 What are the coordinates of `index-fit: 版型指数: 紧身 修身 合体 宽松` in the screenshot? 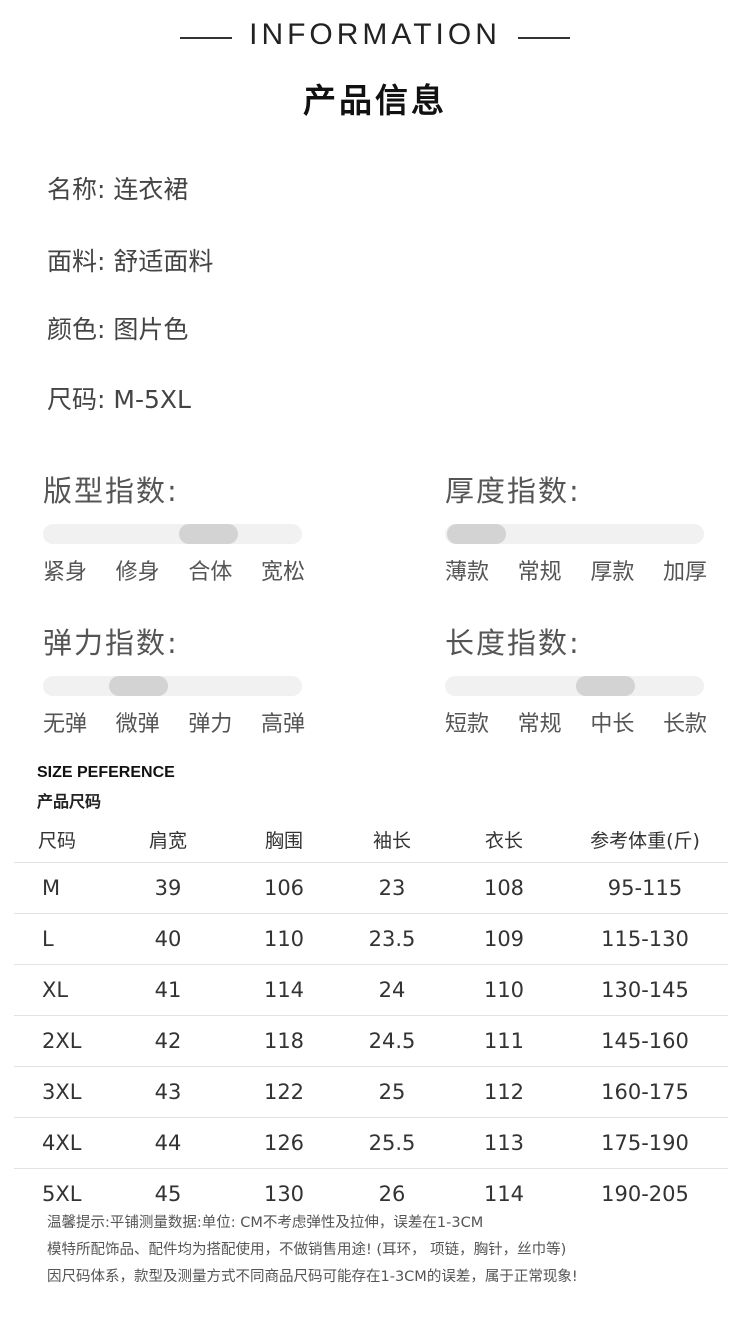 It's located at (174, 527).